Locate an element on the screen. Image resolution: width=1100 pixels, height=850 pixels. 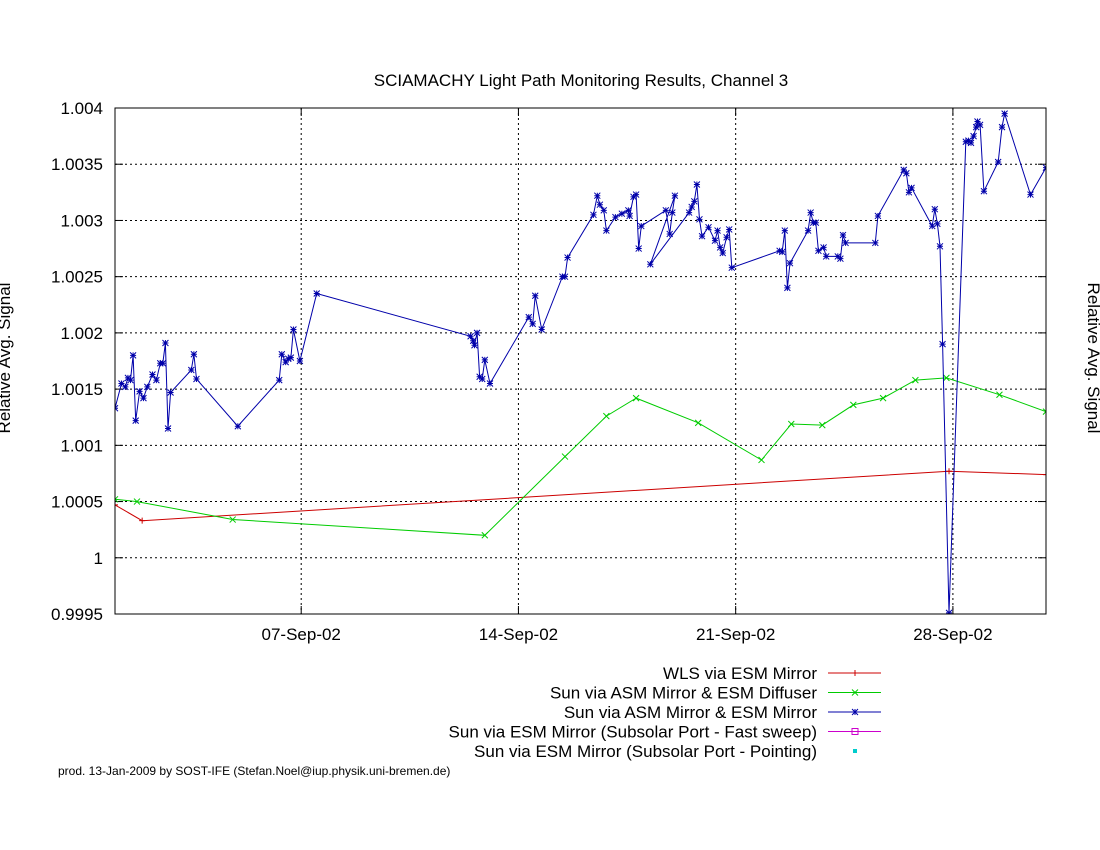
y-tick-label: 1.001 is located at coordinates (81, 445).